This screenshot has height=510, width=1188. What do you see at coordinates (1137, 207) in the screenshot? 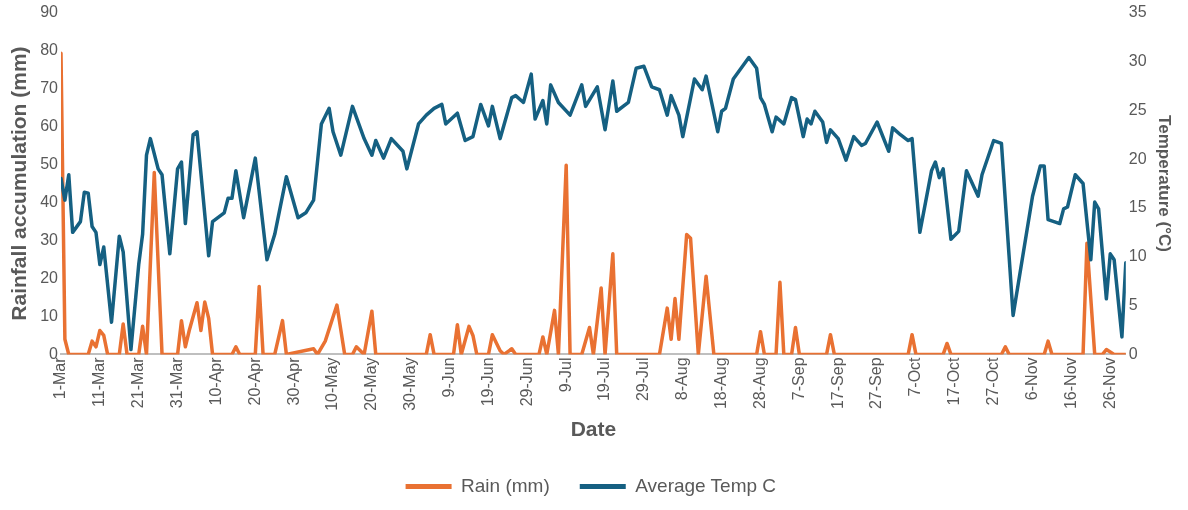
I see `y2-tick-label: 15` at bounding box center [1137, 207].